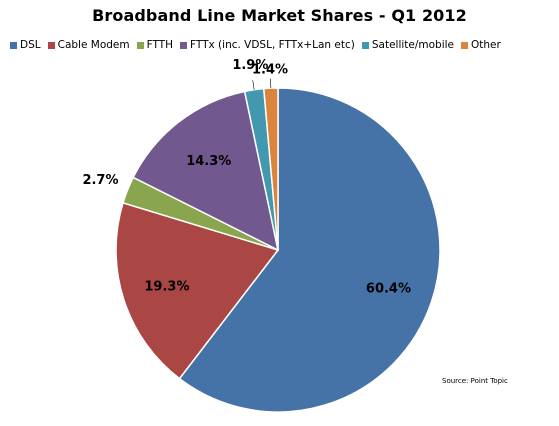 This screenshot has width=559, height=426. Describe the element at coordinates (93, 45) in the screenshot. I see `legend-label: Cable Modem` at that location.